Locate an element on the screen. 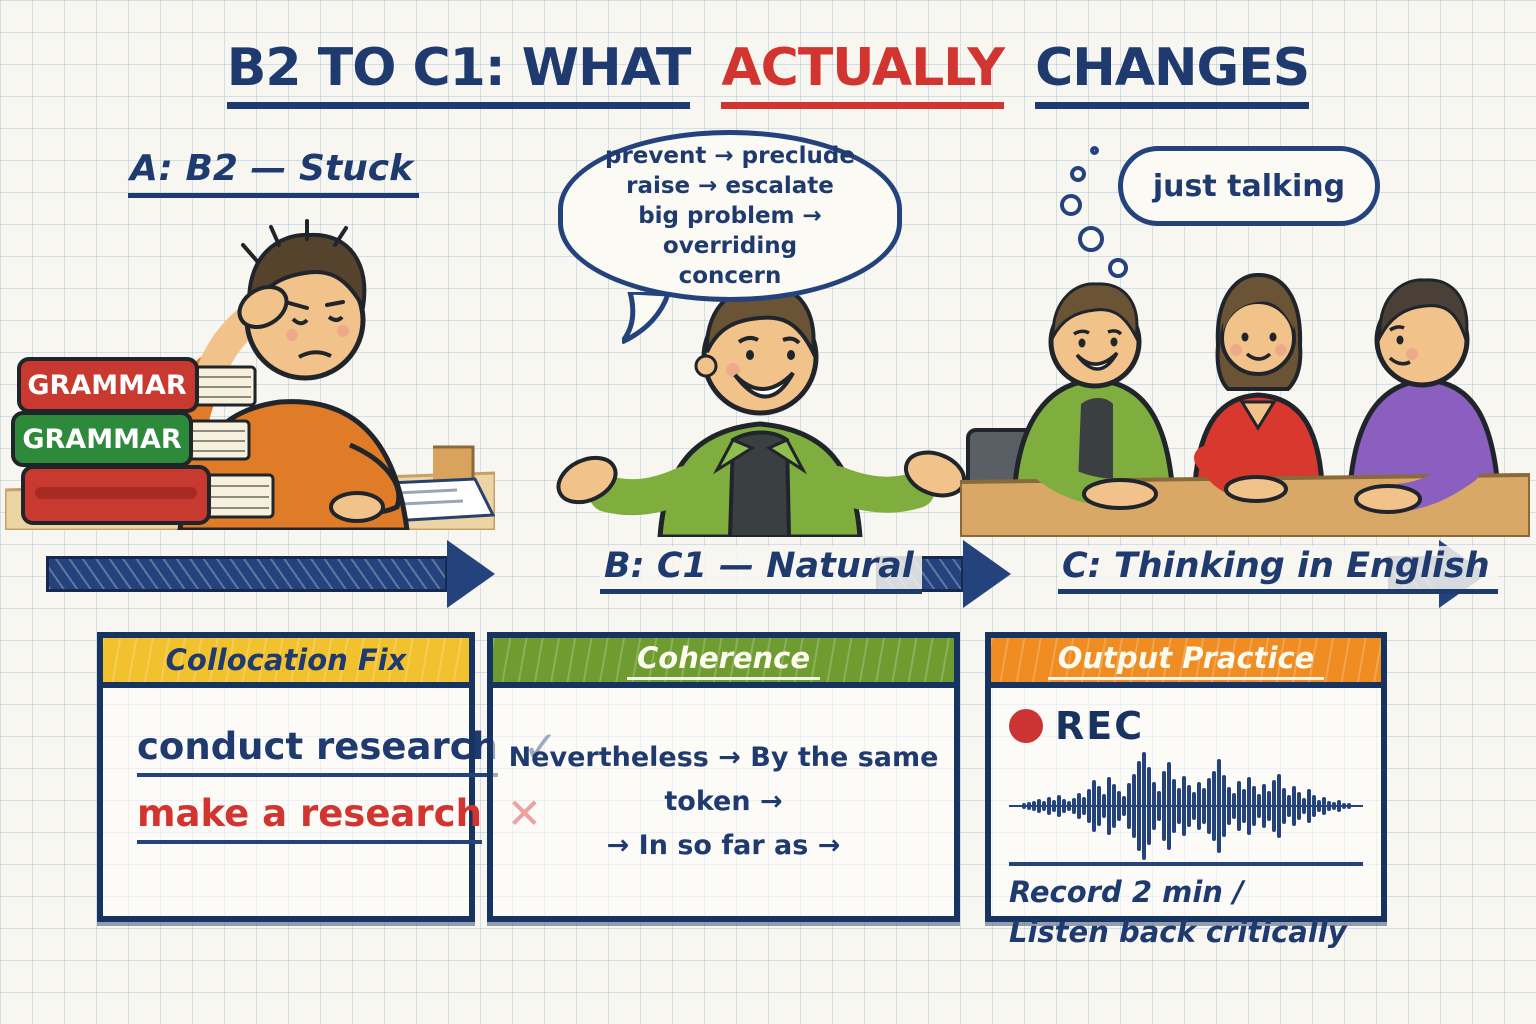 This screenshot has width=1536, height=1024. collocation-correct-row: conduct research ✓ is located at coordinates (347, 749).